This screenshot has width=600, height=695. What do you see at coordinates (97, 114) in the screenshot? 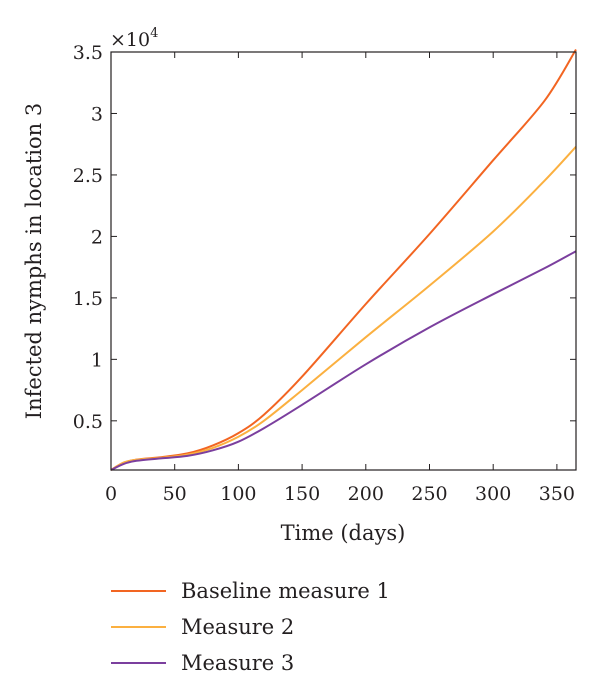
I see `y-tick-label: 3` at bounding box center [97, 114].